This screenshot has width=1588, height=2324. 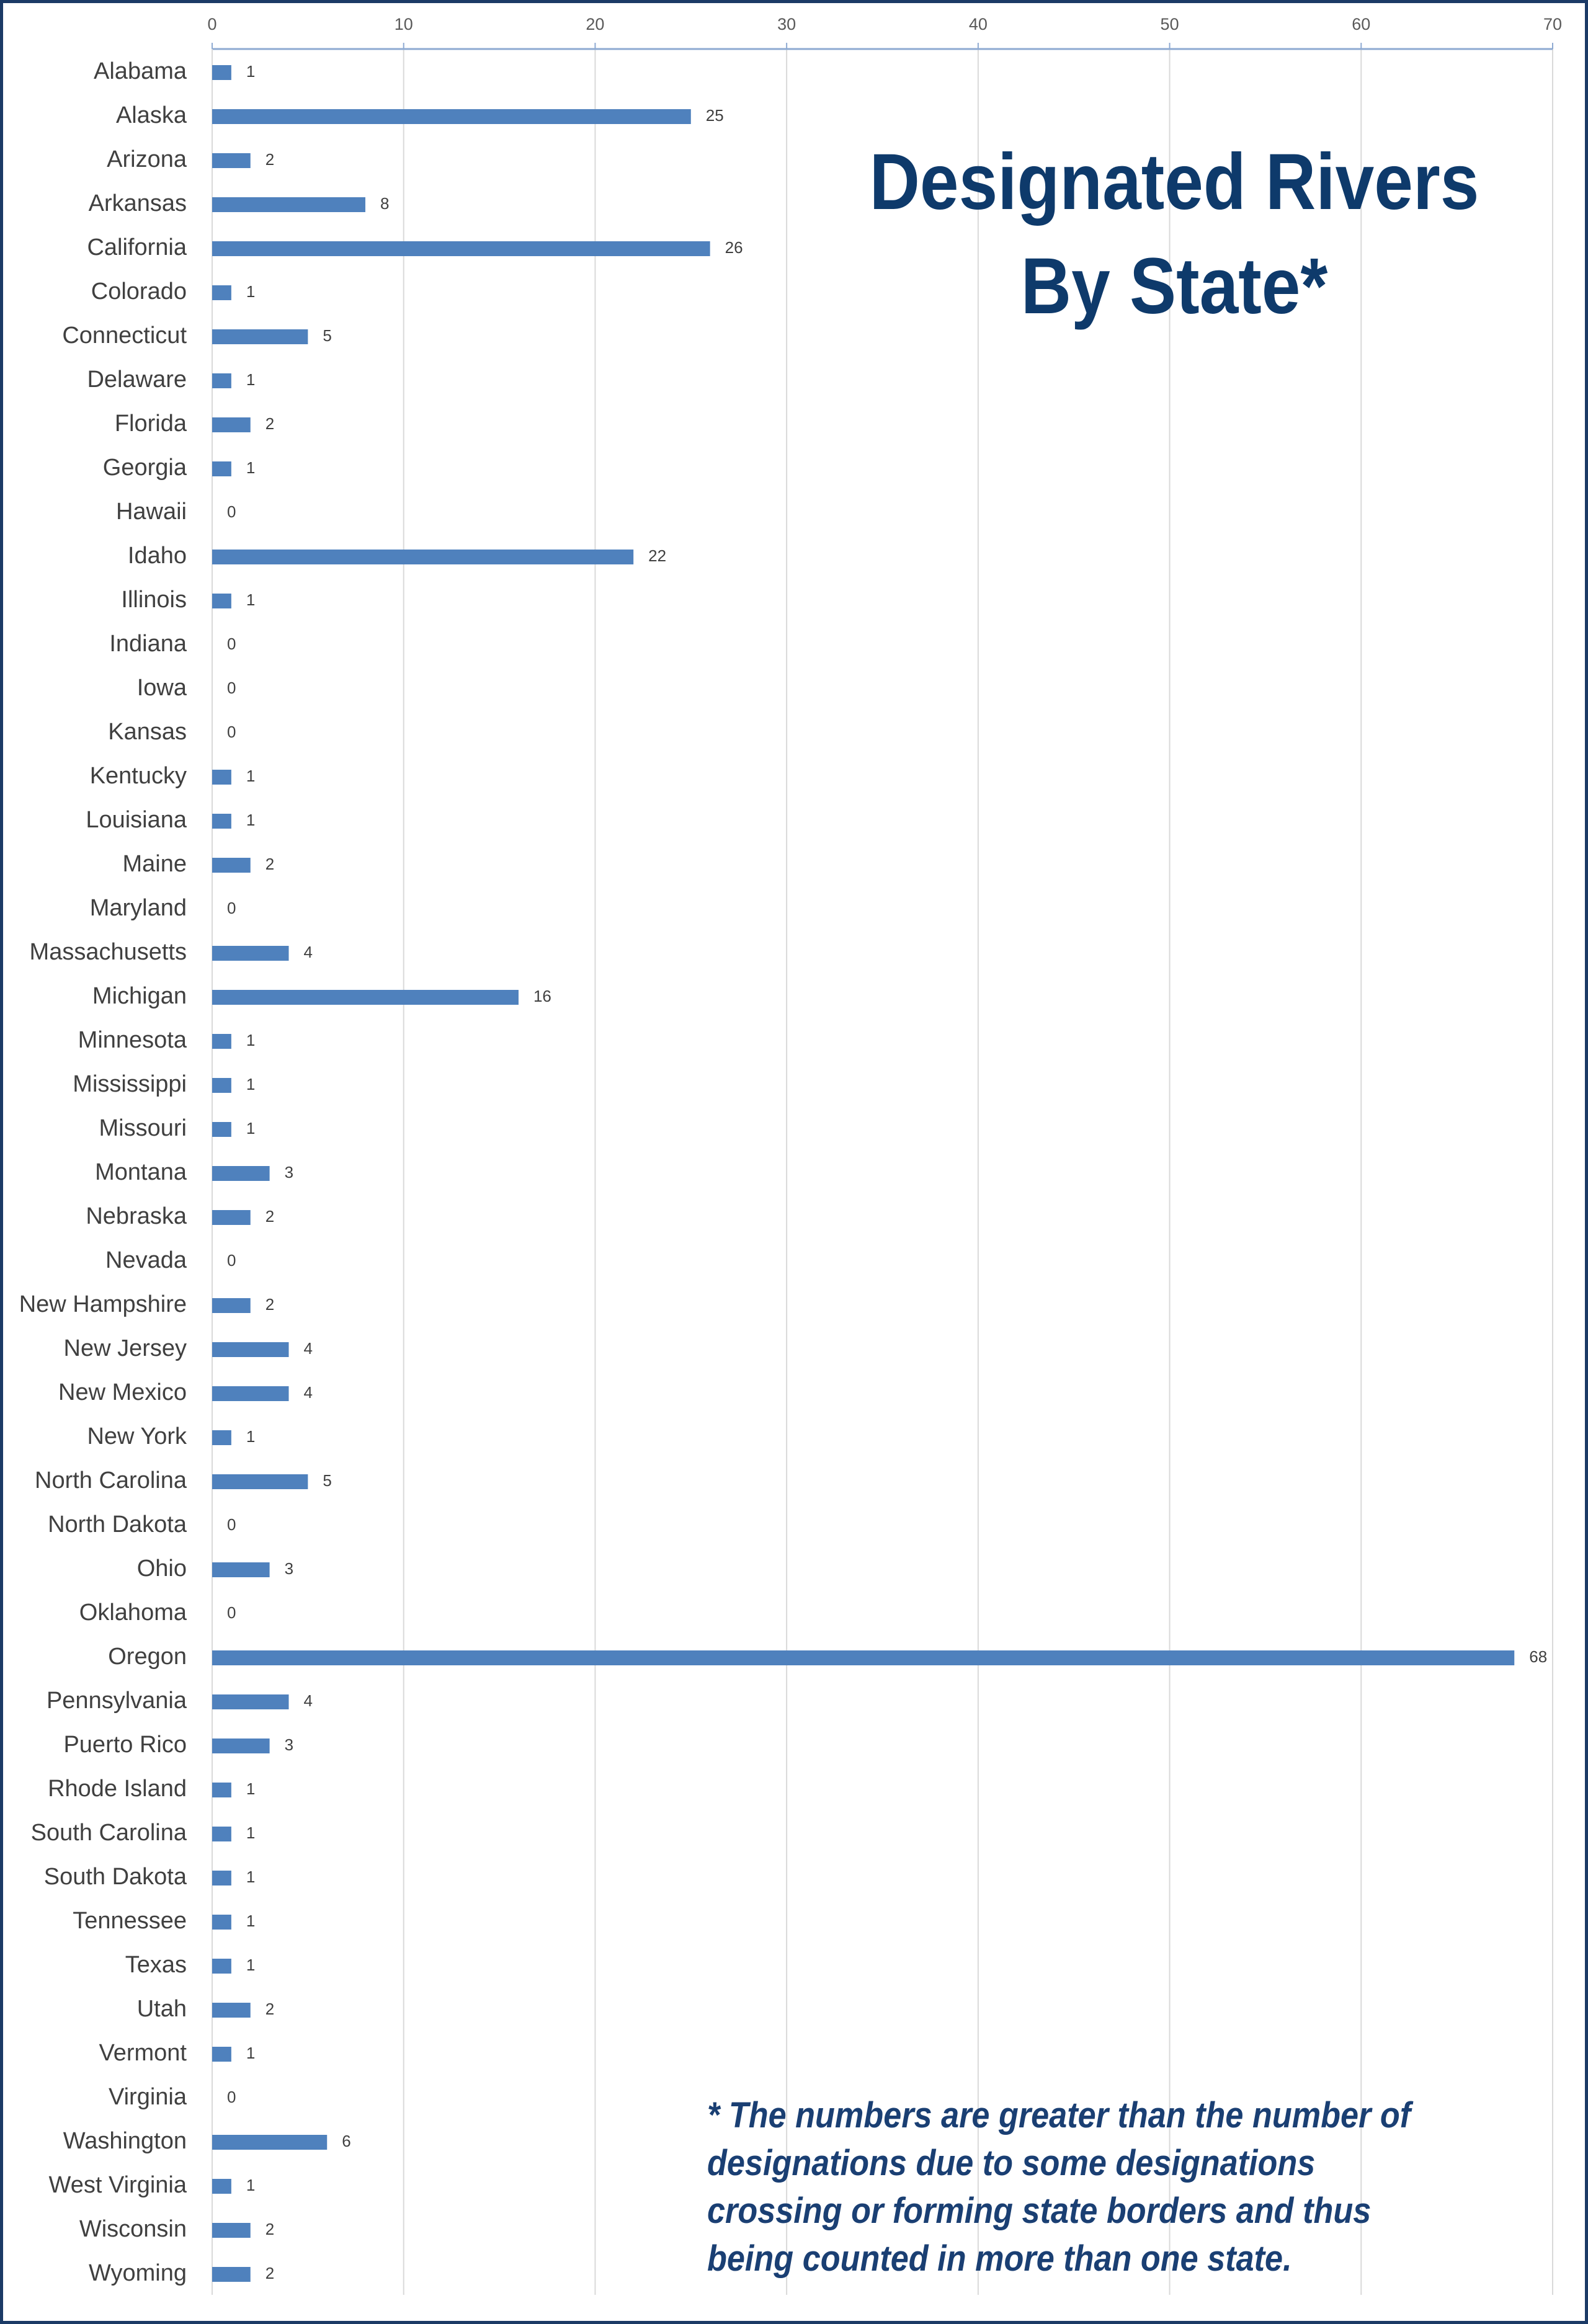 I want to click on y-tick-label: Michigan, so click(x=139, y=996).